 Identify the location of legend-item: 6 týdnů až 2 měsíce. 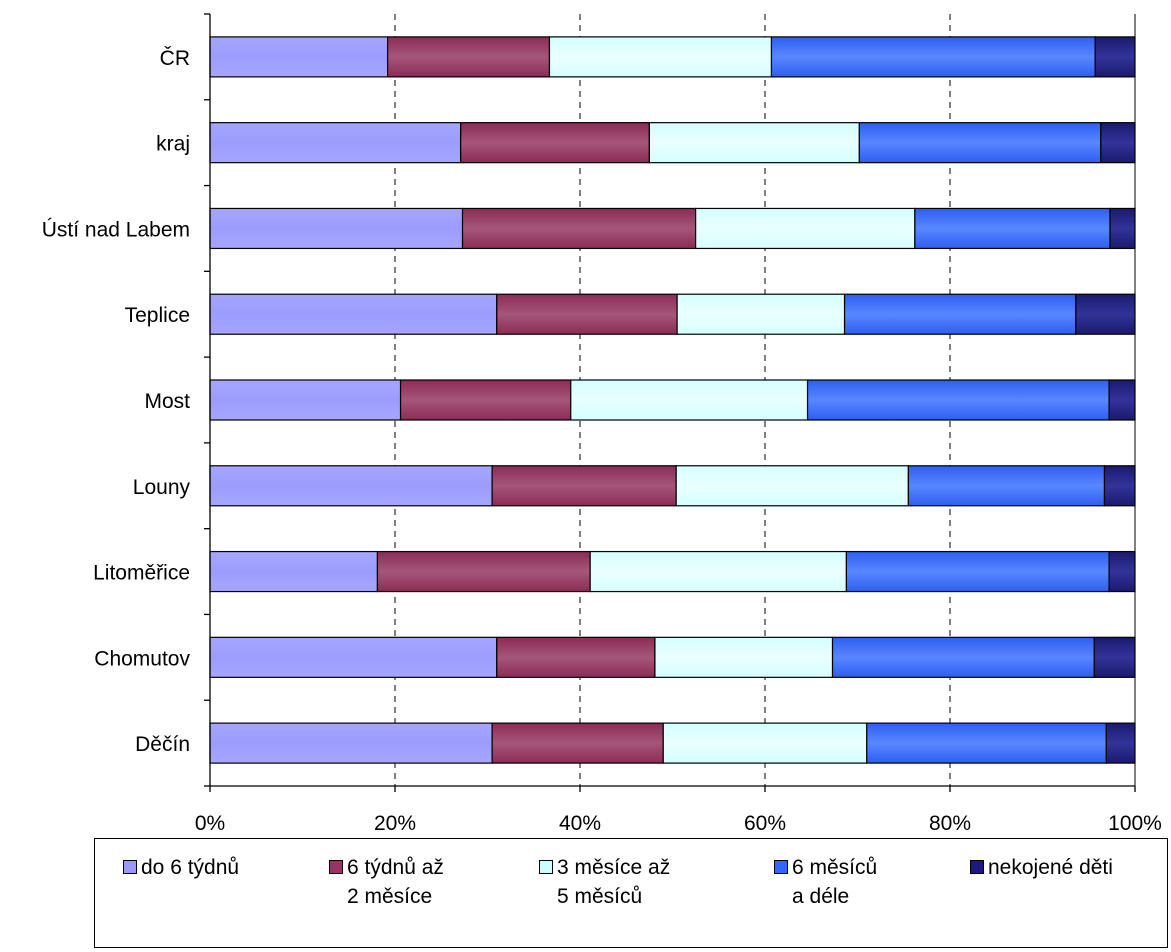
(386, 882).